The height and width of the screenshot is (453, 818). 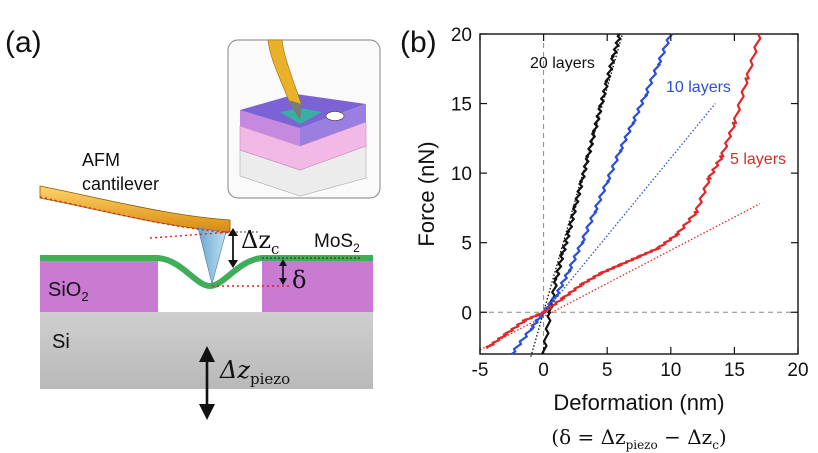 What do you see at coordinates (466, 244) in the screenshot?
I see `y-tick-label: 5` at bounding box center [466, 244].